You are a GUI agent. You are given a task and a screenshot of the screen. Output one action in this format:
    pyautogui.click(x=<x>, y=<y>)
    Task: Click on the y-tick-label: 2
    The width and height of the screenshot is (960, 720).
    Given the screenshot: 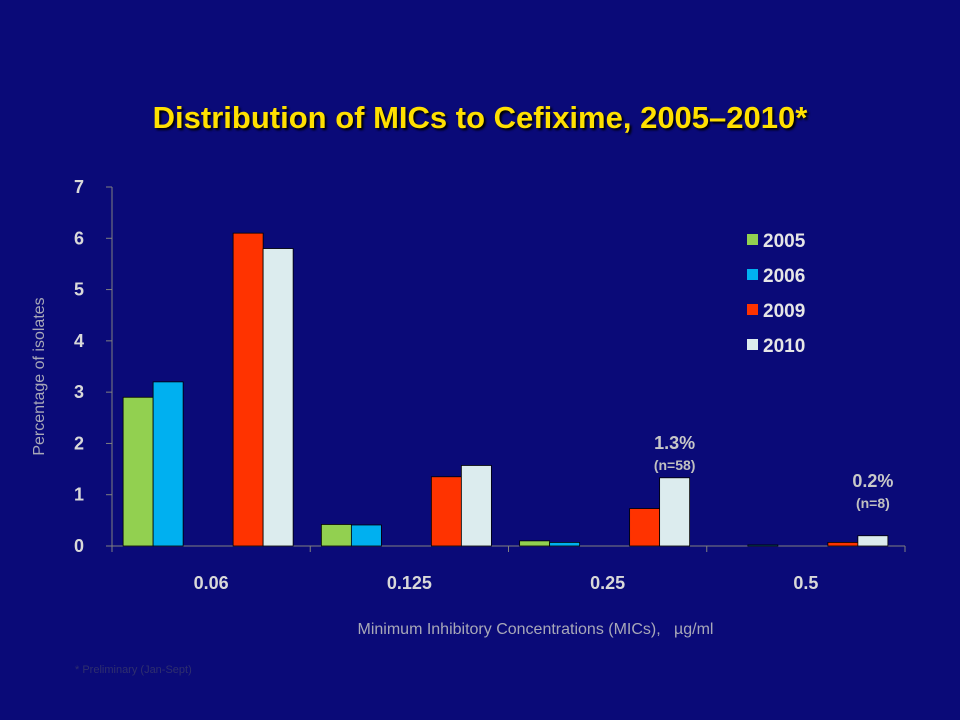 What is the action you would take?
    pyautogui.click(x=79, y=443)
    